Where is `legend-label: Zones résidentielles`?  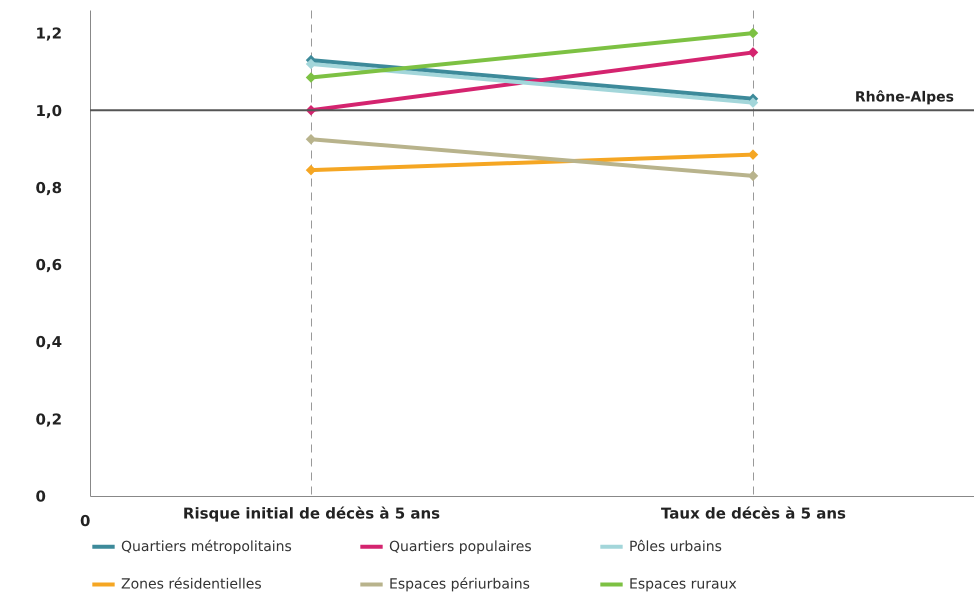 legend-label: Zones résidentielles is located at coordinates (191, 584).